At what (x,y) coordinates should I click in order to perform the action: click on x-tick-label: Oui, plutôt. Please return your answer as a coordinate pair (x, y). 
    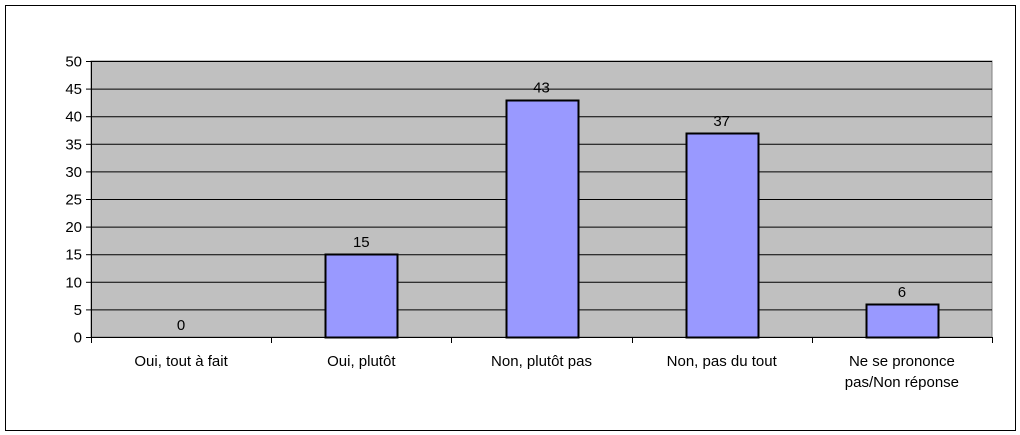
    Looking at the image, I should click on (361, 361).